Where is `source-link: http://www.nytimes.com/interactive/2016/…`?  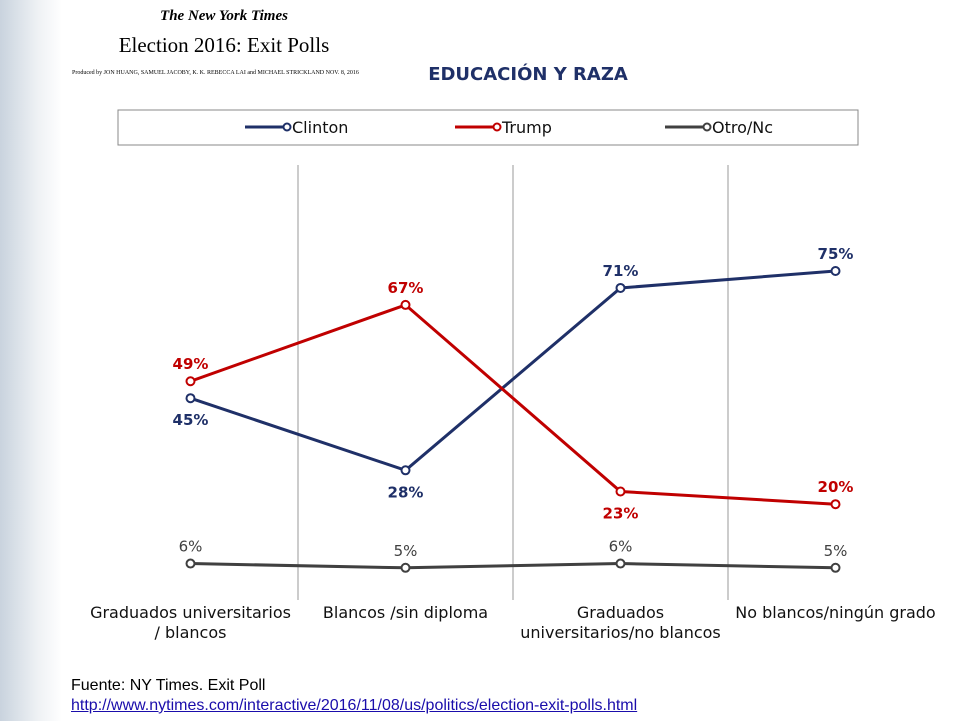 source-link: http://www.nytimes.com/interactive/2016/… is located at coordinates (354, 705).